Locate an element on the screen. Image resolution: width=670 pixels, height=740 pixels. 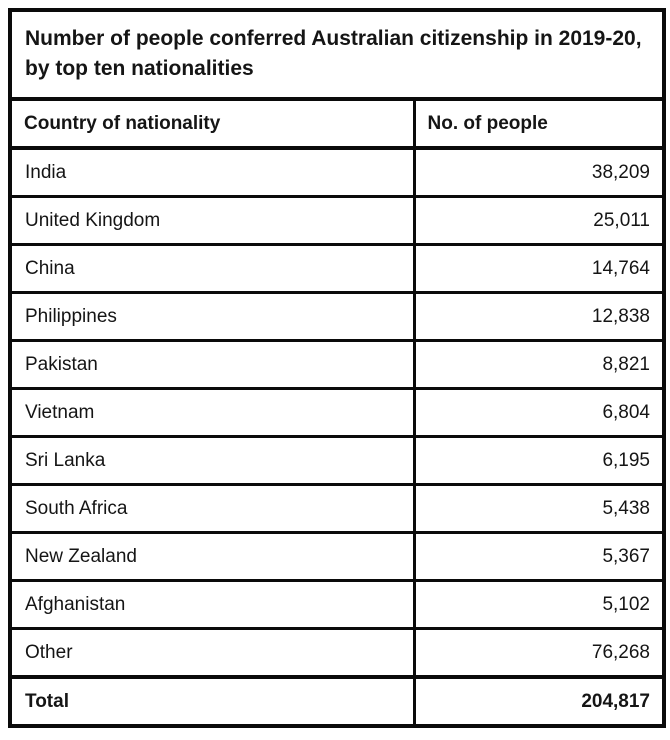
country-cell: United Kingdom is located at coordinates (212, 220).